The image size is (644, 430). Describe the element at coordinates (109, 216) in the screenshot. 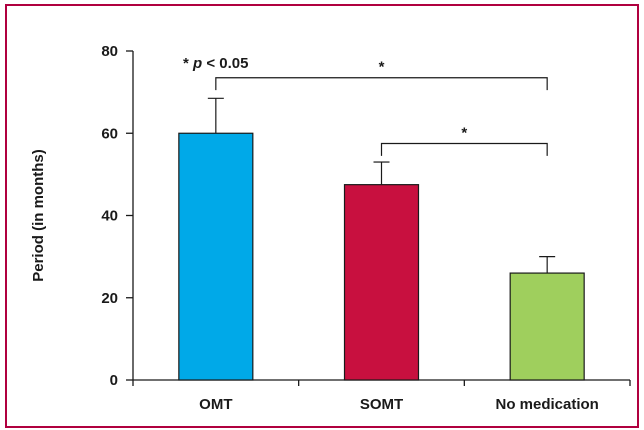

I see `y-tick-label-40: 40` at that location.